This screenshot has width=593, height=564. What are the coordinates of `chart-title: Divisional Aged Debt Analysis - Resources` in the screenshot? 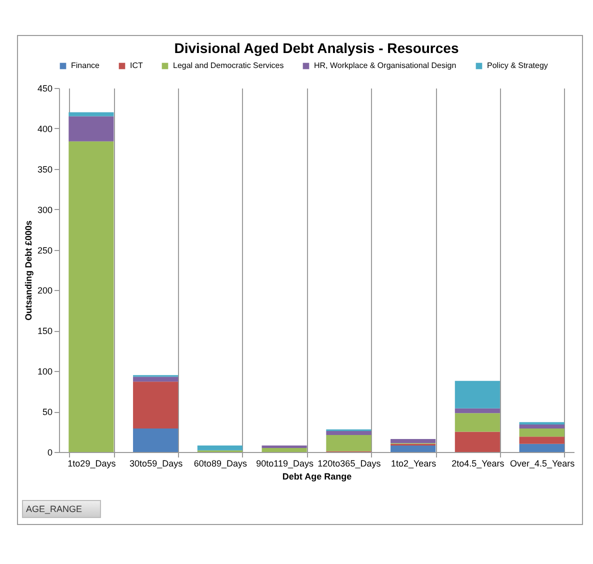 It's located at (316, 48).